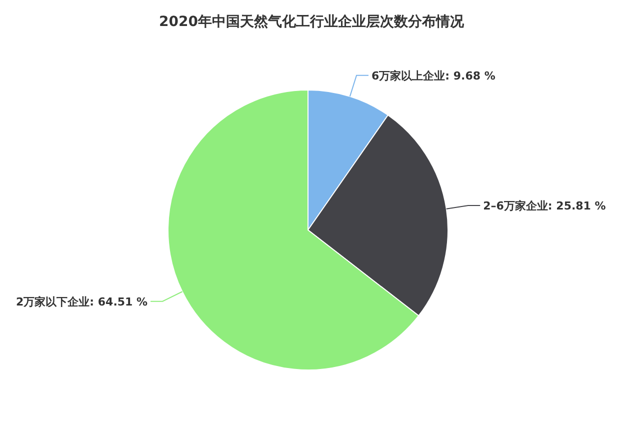 The image size is (623, 424). Describe the element at coordinates (312, 22) in the screenshot. I see `chart-title: 2020年中国天然气化工行业企业层次数分布情况` at that location.